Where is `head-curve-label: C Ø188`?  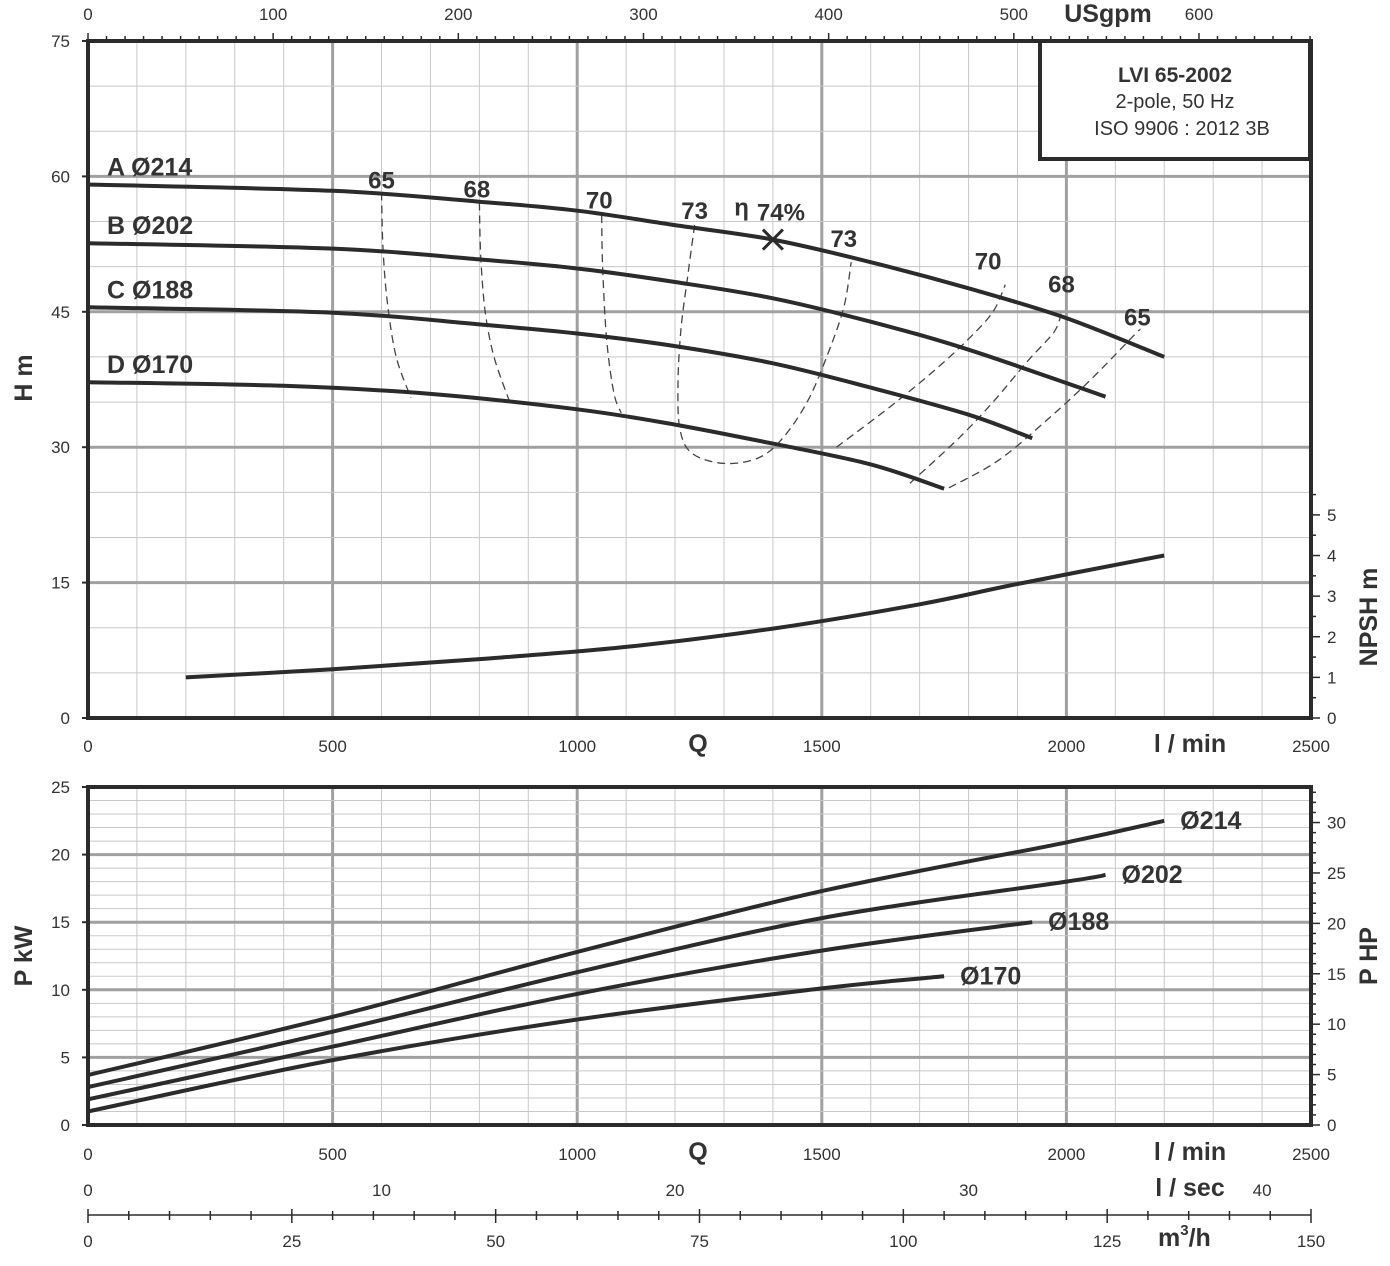 head-curve-label: C Ø188 is located at coordinates (150, 290).